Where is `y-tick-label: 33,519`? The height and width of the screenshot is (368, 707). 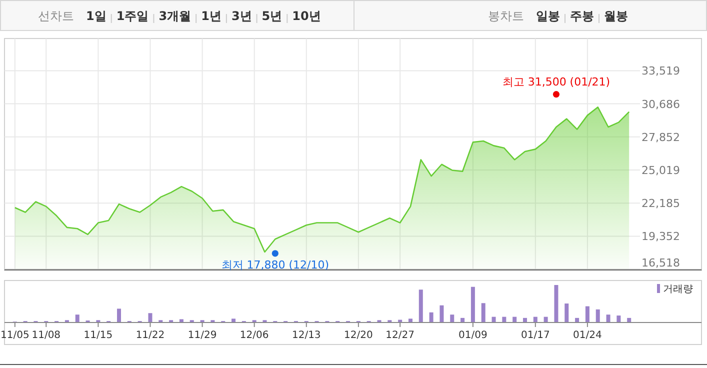
y-tick-label: 33,519 is located at coordinates (661, 71).